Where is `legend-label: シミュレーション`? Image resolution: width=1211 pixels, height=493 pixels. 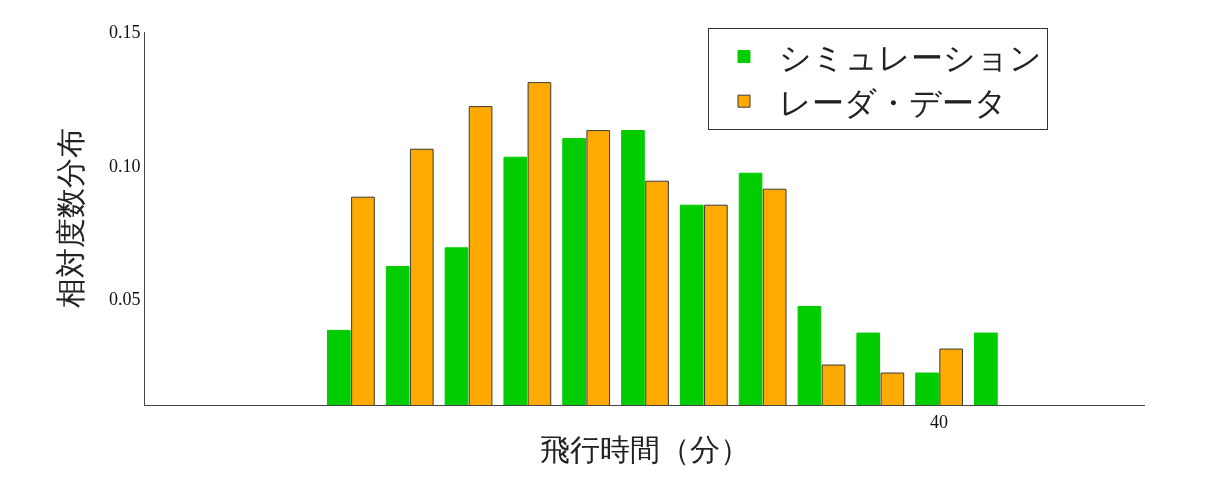
legend-label: シミュレーション is located at coordinates (910, 58).